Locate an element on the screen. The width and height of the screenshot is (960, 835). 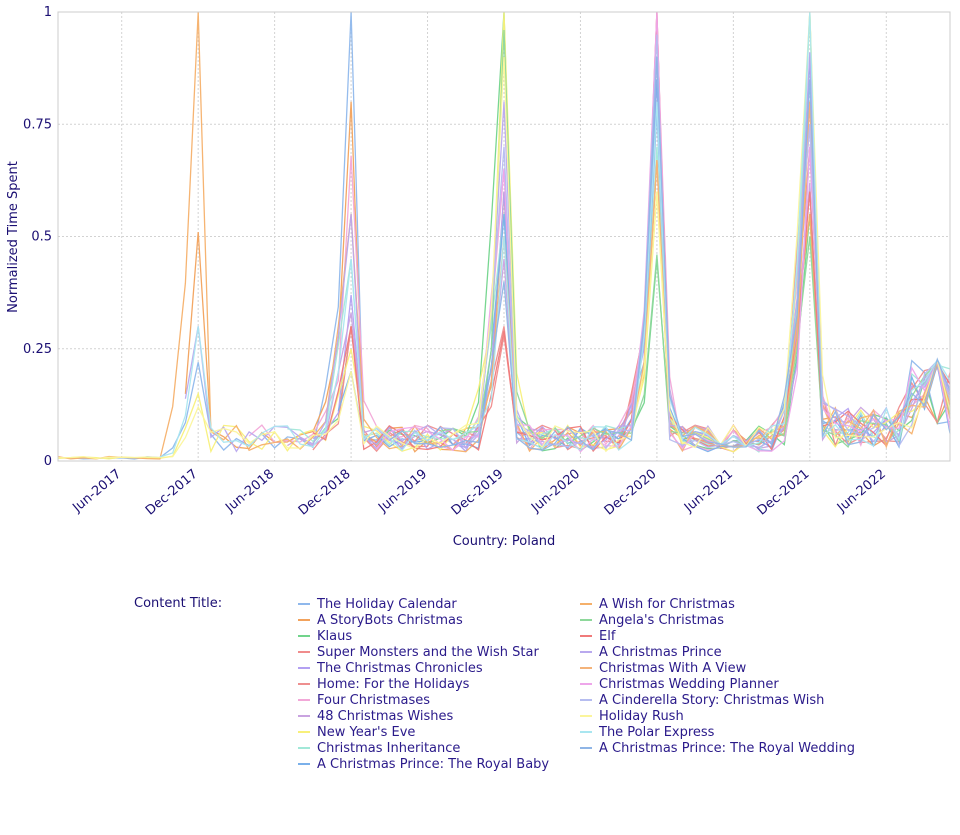
legend-title: Content Title: is located at coordinates (178, 603).